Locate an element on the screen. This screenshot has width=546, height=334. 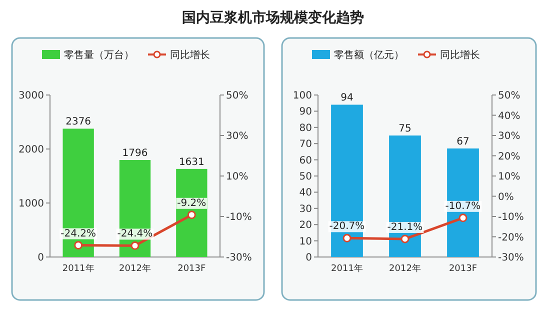
data-label: 94 is located at coordinates (347, 98).